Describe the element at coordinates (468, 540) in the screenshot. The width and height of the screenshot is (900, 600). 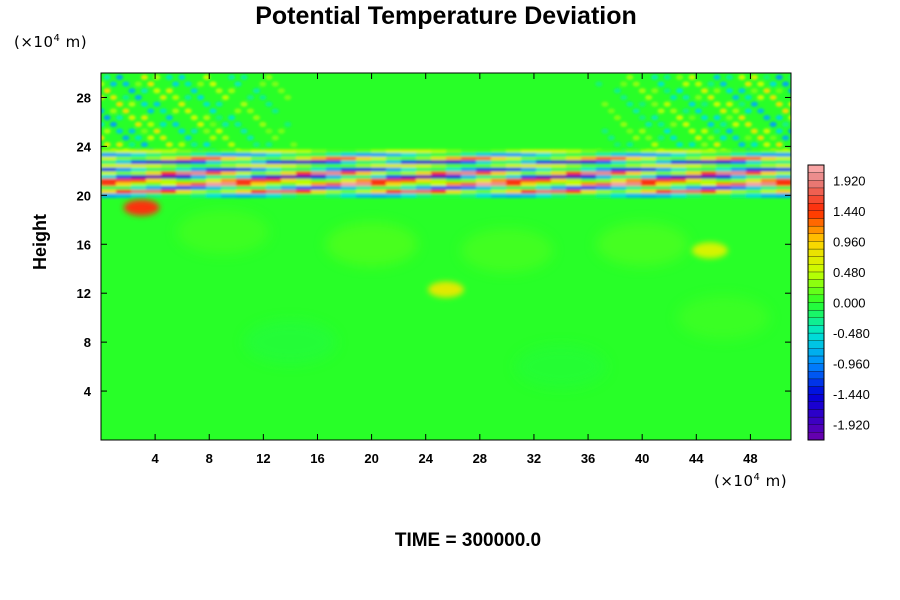
I see `time-footer: TIME = 300000.0` at that location.